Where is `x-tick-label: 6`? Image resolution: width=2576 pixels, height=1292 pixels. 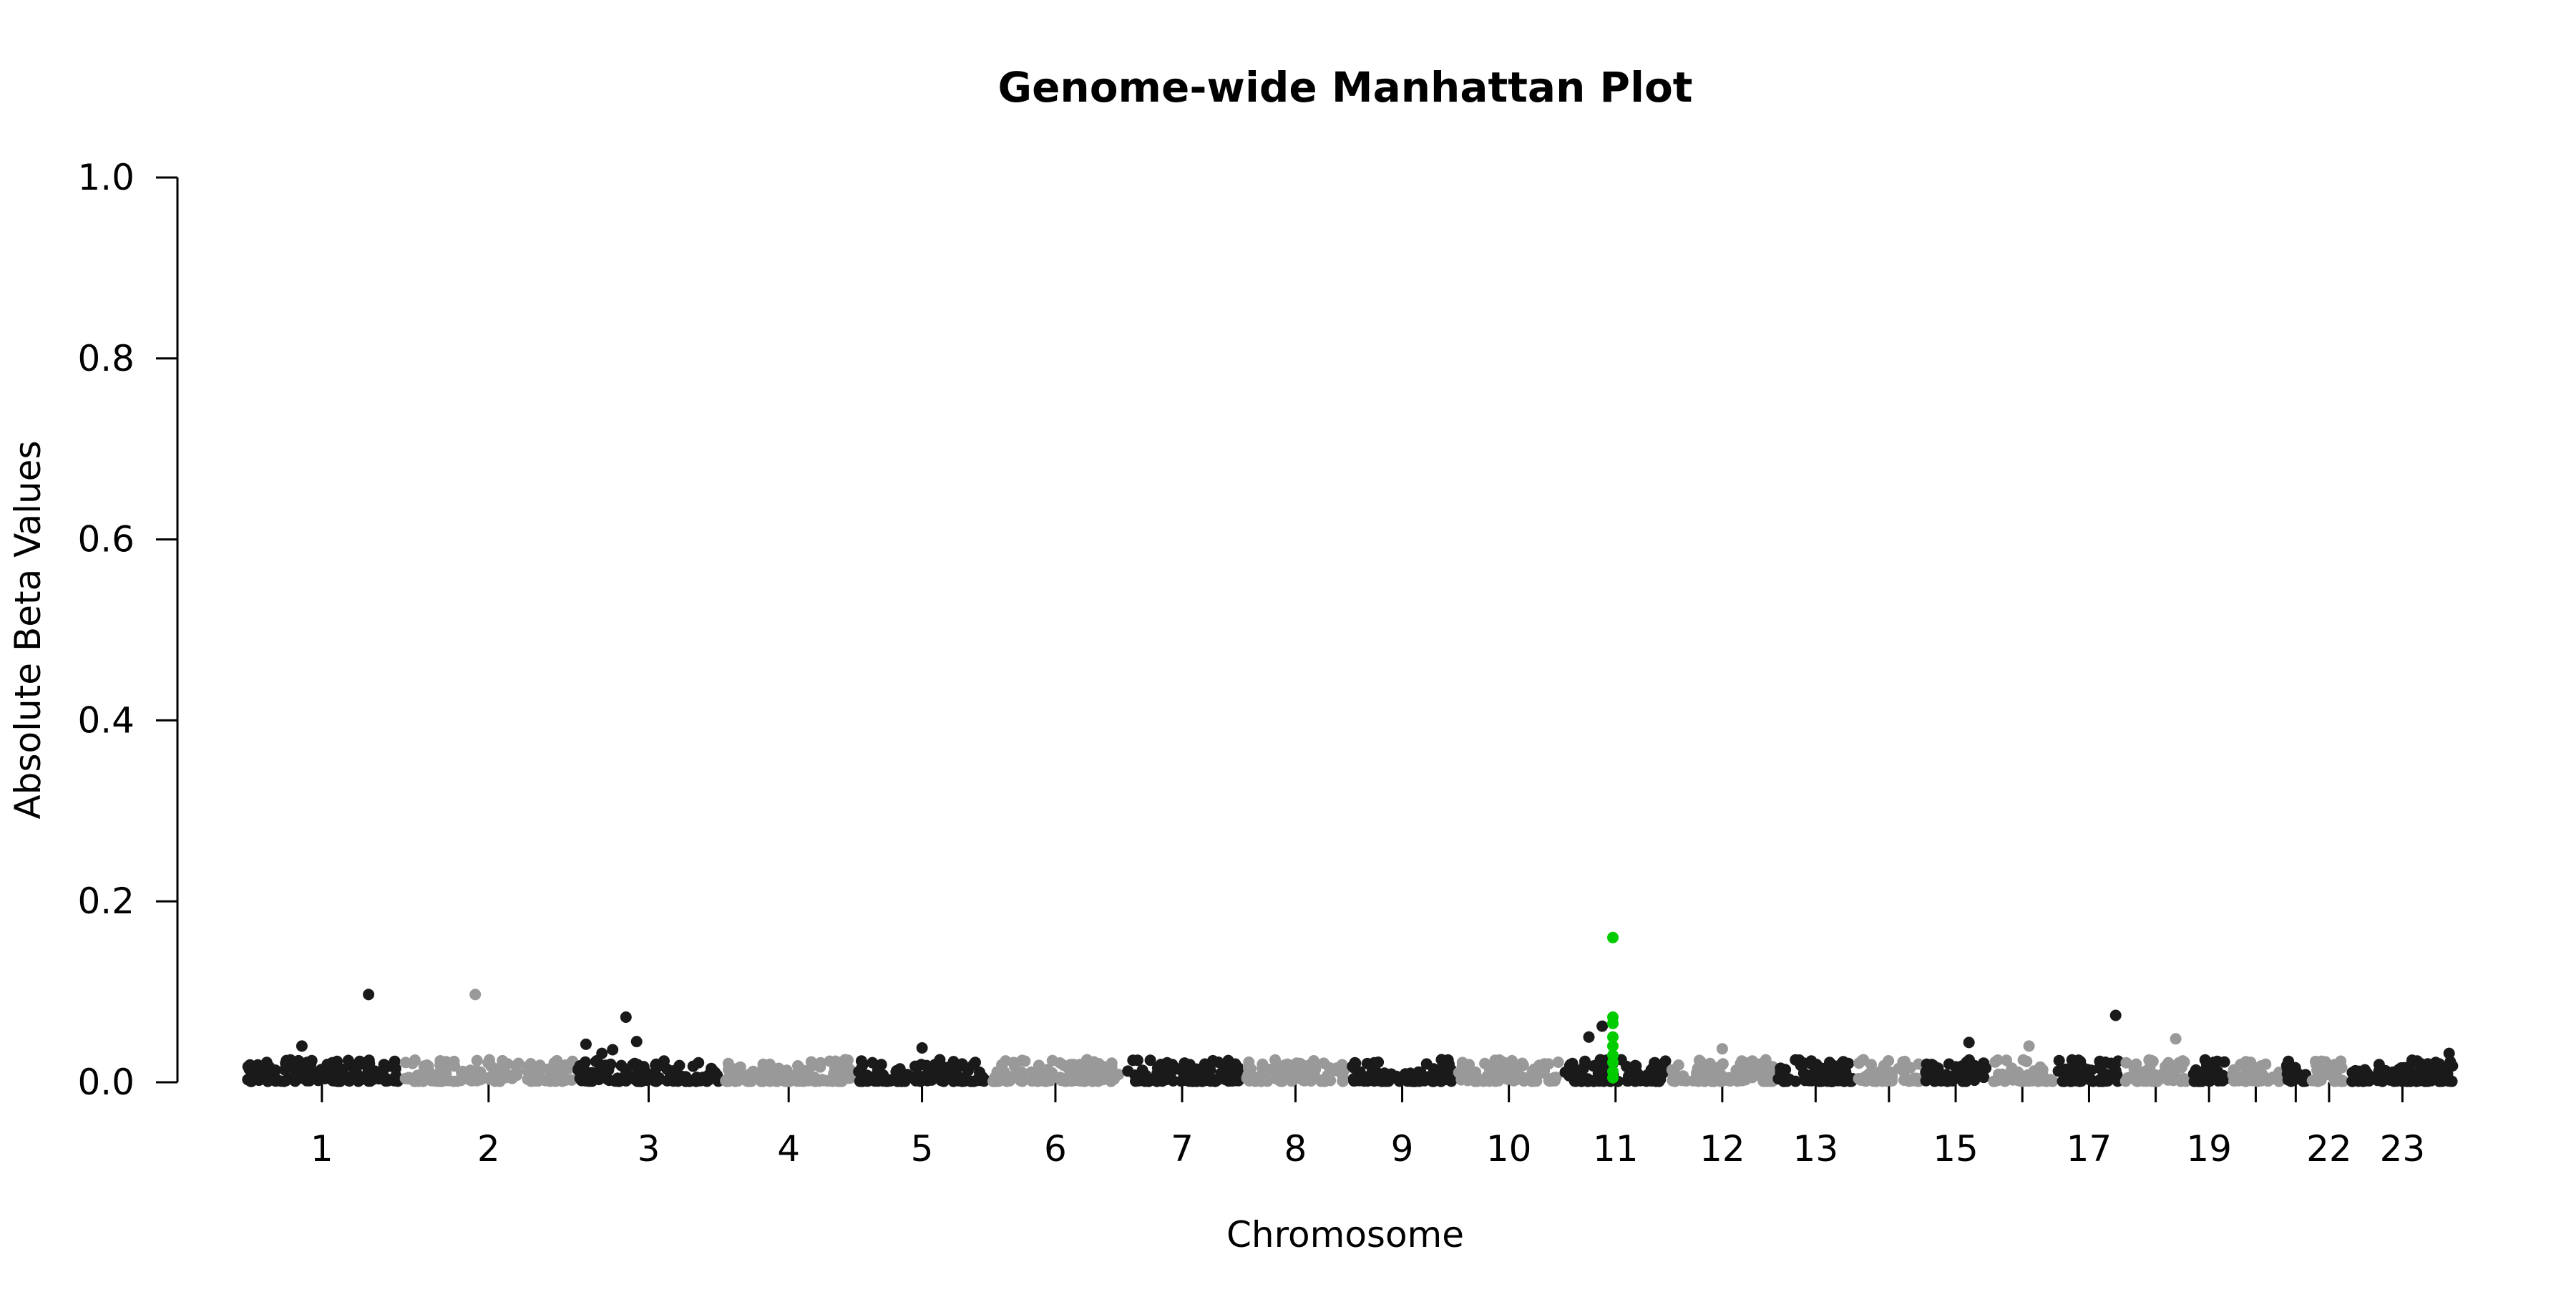
x-tick-label: 6 is located at coordinates (1055, 1149).